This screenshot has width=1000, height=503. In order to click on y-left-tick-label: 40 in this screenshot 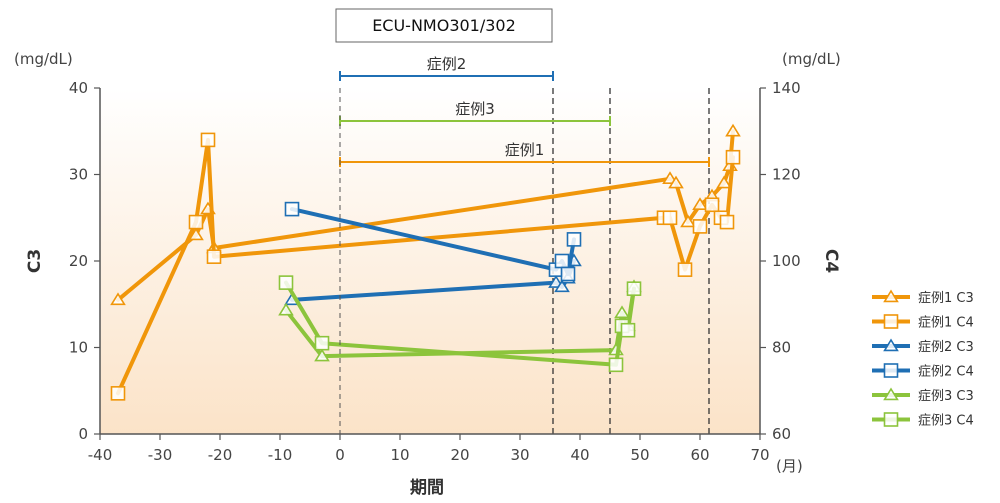, I will do `click(78, 88)`.